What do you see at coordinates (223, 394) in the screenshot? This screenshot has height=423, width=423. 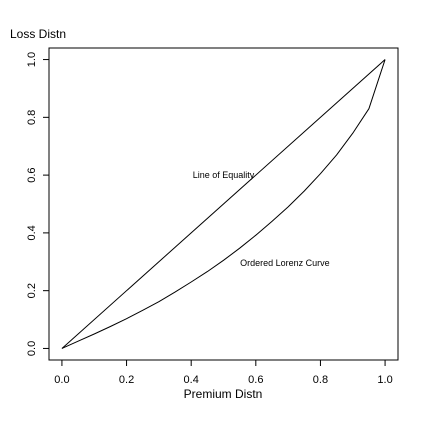 I see `x-axis-label: Premium Distn` at bounding box center [223, 394].